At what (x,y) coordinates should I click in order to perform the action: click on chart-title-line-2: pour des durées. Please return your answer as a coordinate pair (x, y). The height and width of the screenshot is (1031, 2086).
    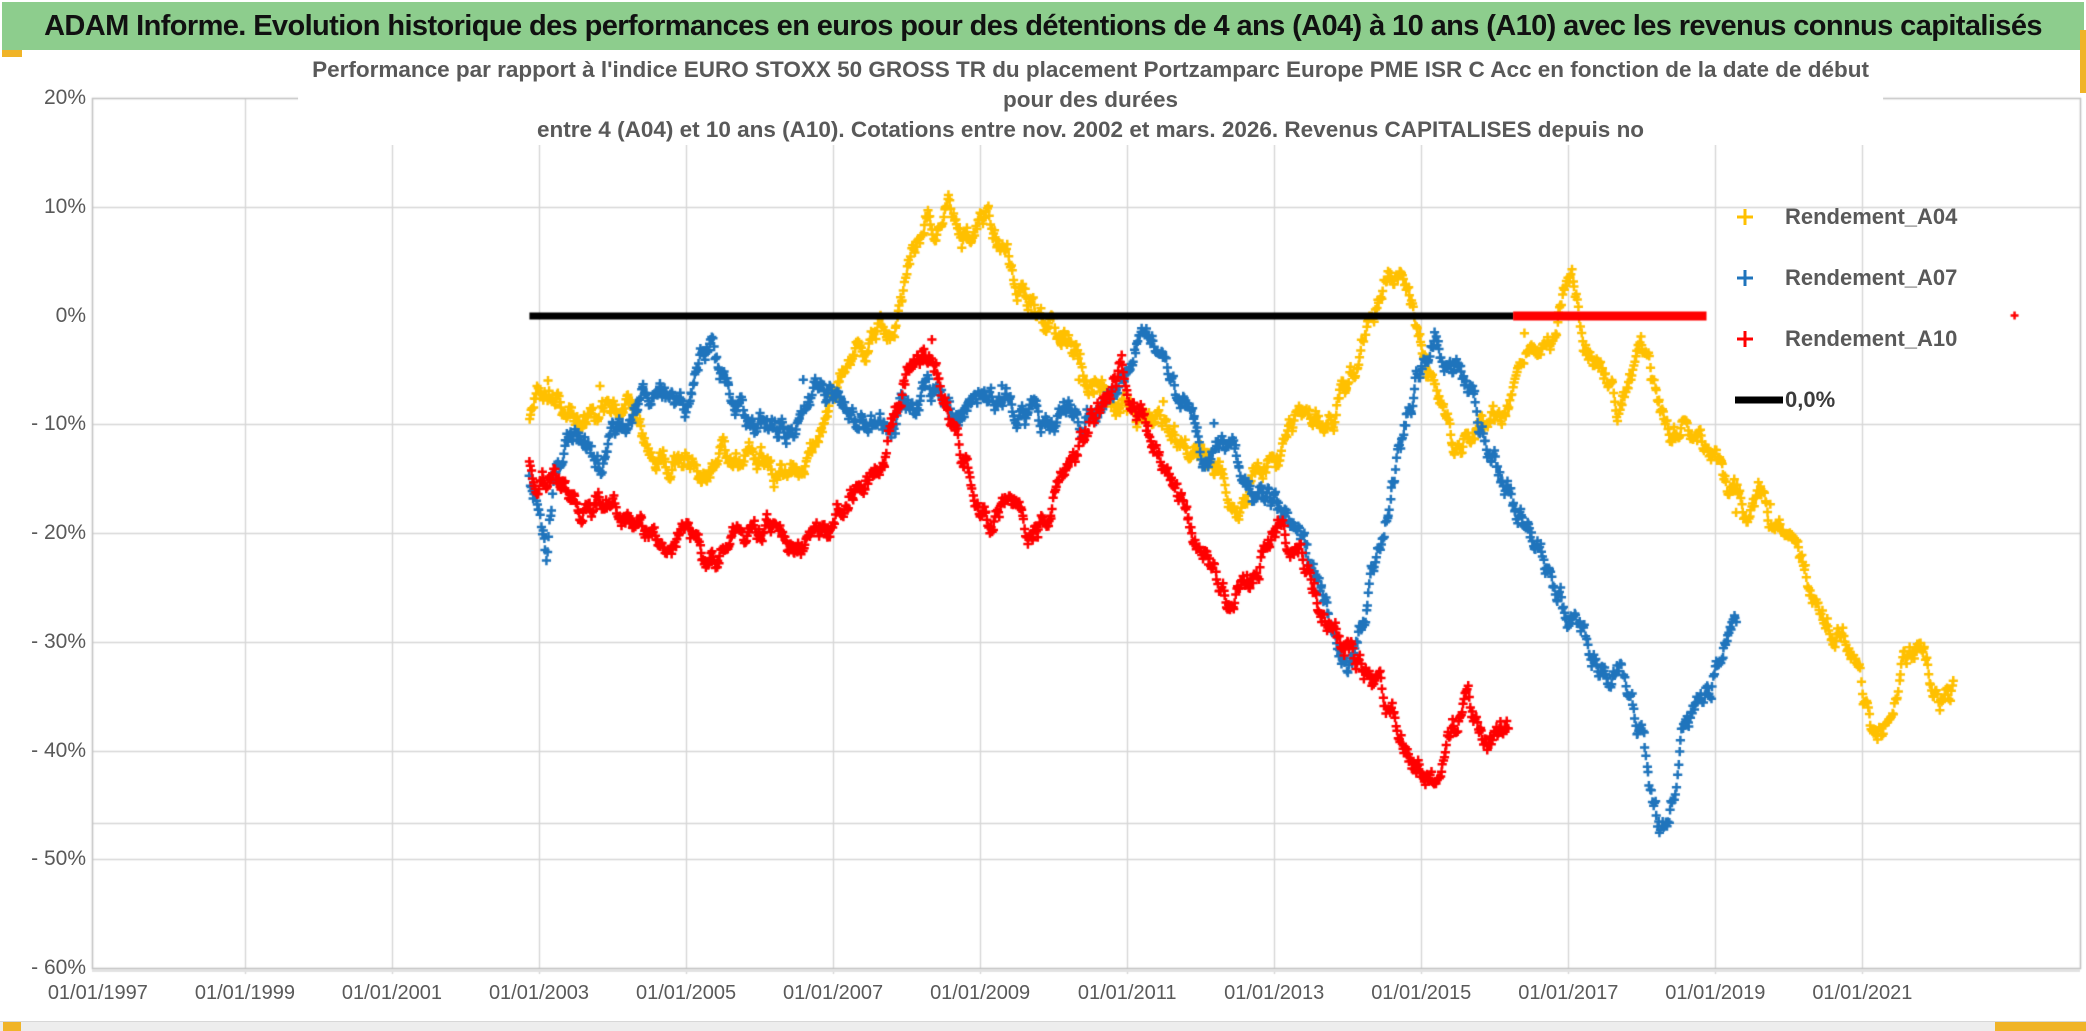
    Looking at the image, I should click on (1091, 99).